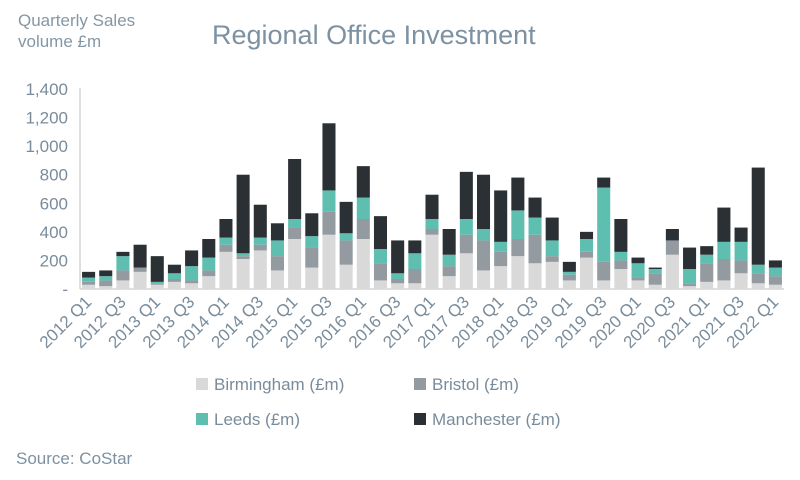 The width and height of the screenshot is (800, 480). Describe the element at coordinates (54, 203) in the screenshot. I see `y-tick-label: 600` at that location.